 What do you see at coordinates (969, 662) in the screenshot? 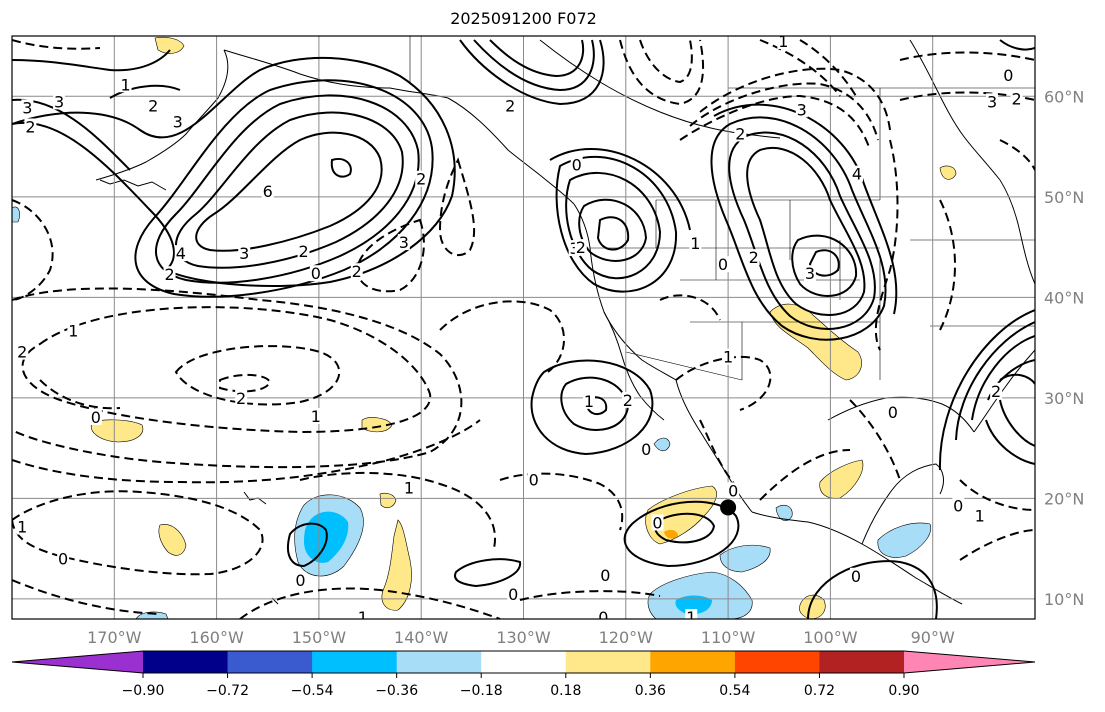
I see `colorbar-extend-high` at bounding box center [969, 662].